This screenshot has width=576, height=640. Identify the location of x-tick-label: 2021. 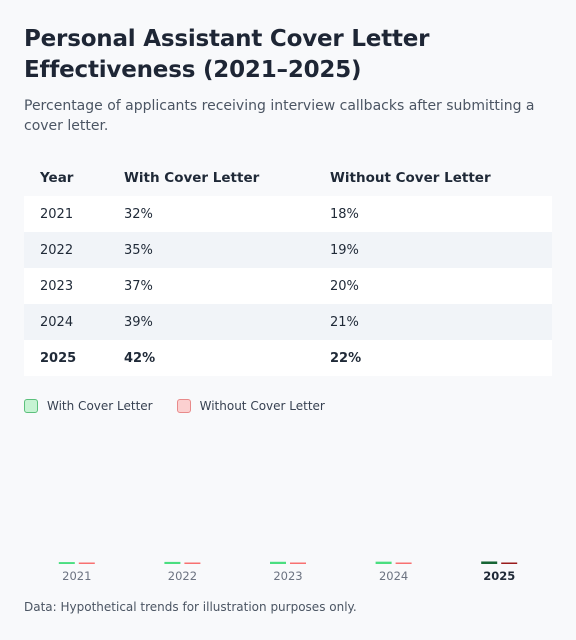
(76, 576).